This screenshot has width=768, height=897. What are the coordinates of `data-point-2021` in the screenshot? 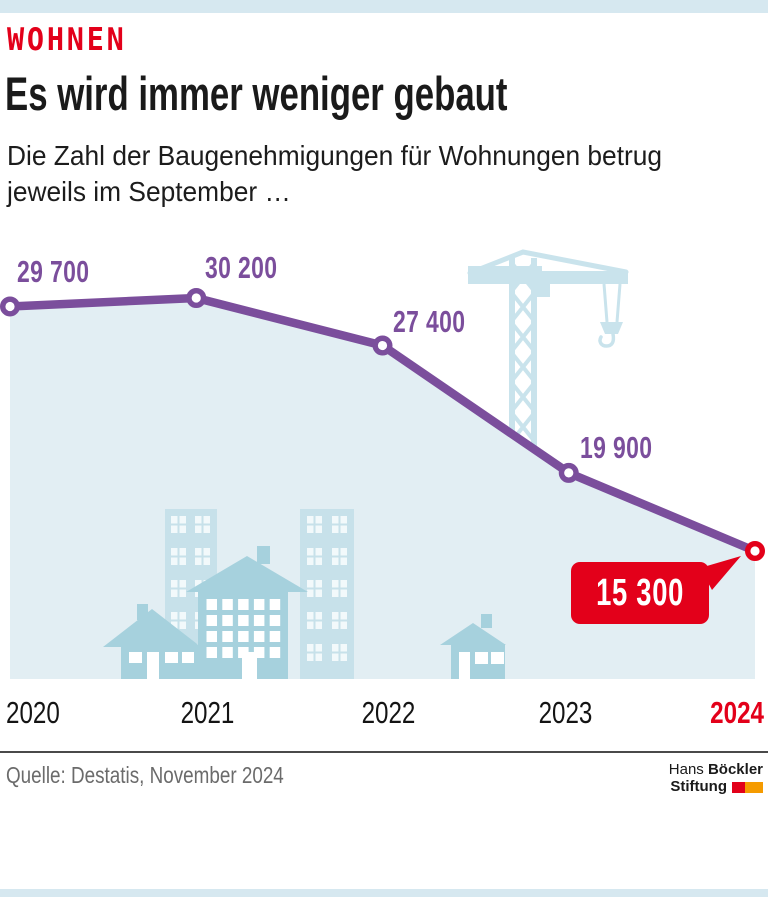 It's located at (196, 298).